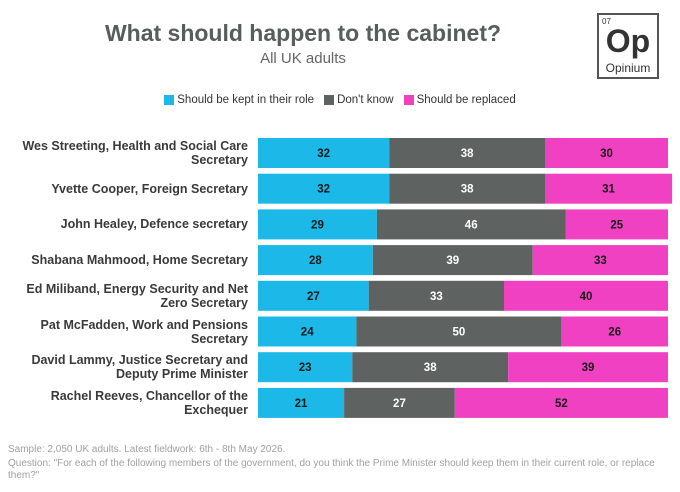 This screenshot has width=680, height=492. I want to click on value-label: 24, so click(307, 333).